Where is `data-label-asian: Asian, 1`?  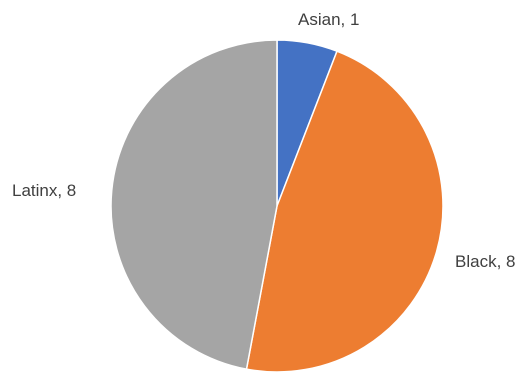
data-label-asian: Asian, 1 is located at coordinates (328, 19).